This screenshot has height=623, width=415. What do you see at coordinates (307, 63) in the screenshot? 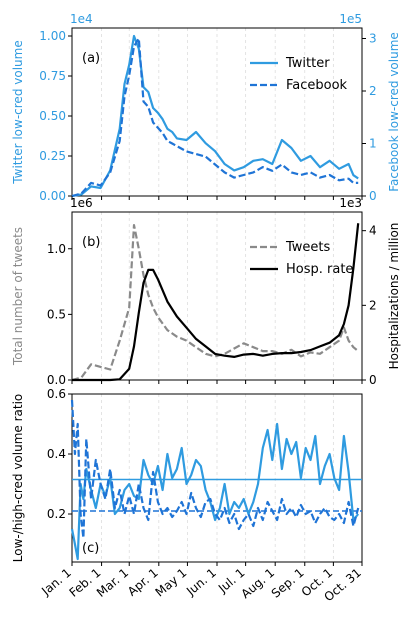
I see `legend-label: Twitter` at bounding box center [307, 63].